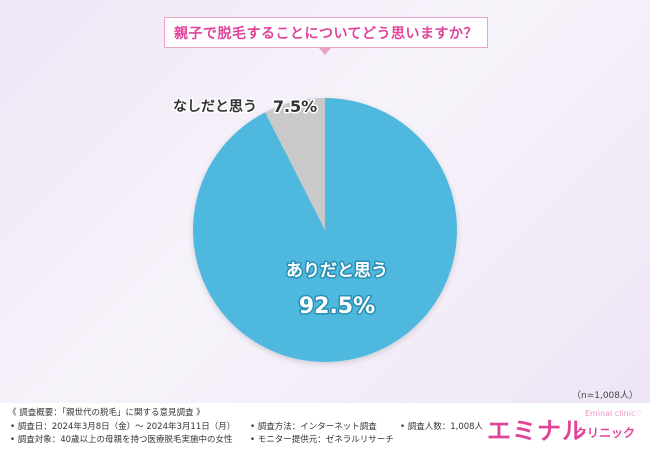 The width and height of the screenshot is (650, 450). What do you see at coordinates (537, 431) in the screenshot?
I see `logo-main-text: エミナル` at bounding box center [537, 431].